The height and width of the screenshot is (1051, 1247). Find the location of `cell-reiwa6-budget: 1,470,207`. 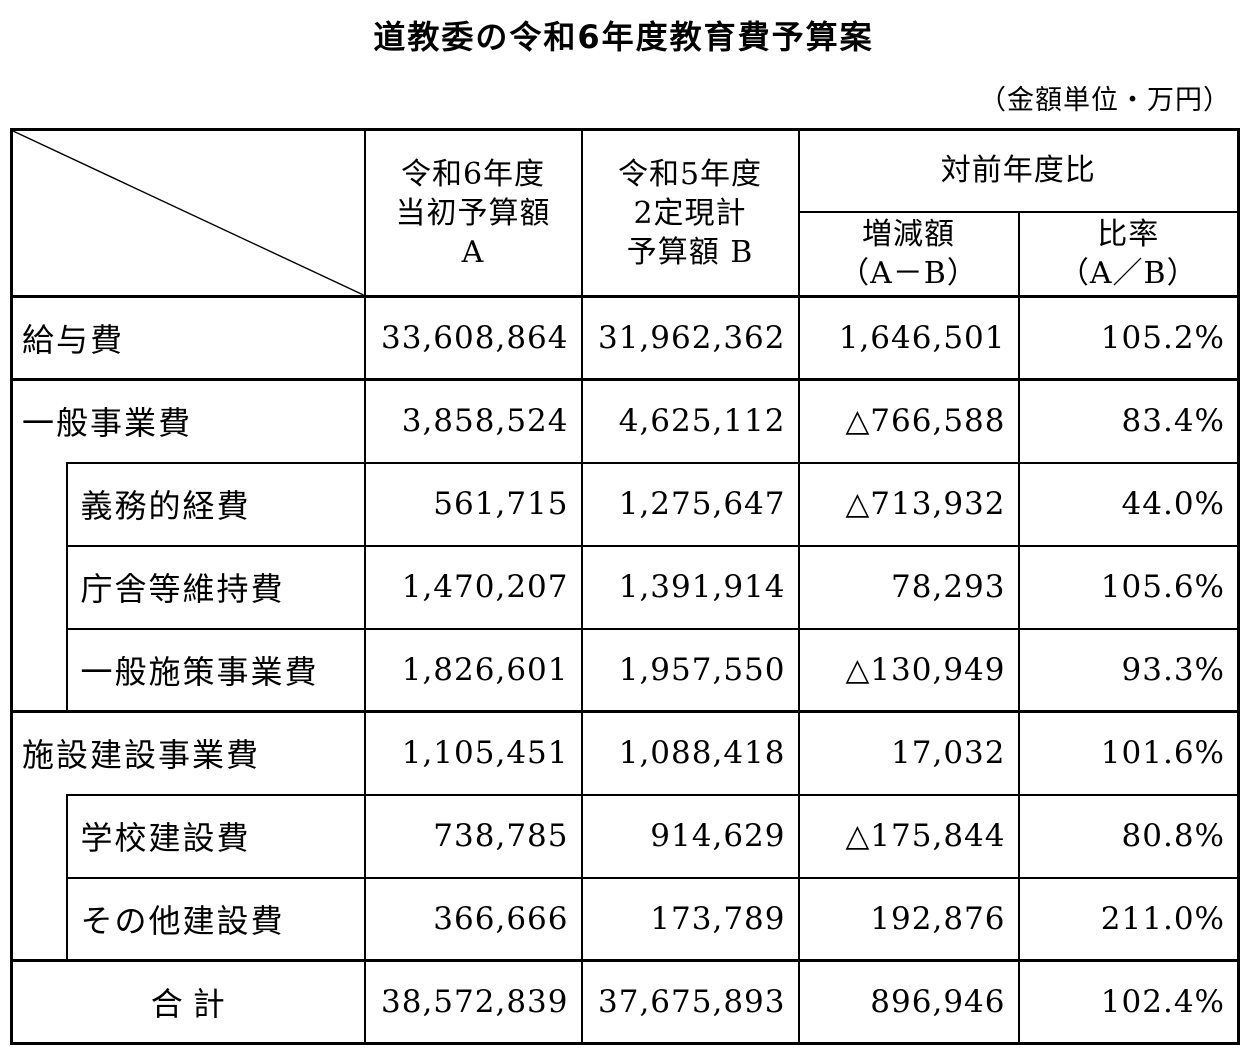

cell-reiwa6-budget: 1,470,207 is located at coordinates (473, 587).